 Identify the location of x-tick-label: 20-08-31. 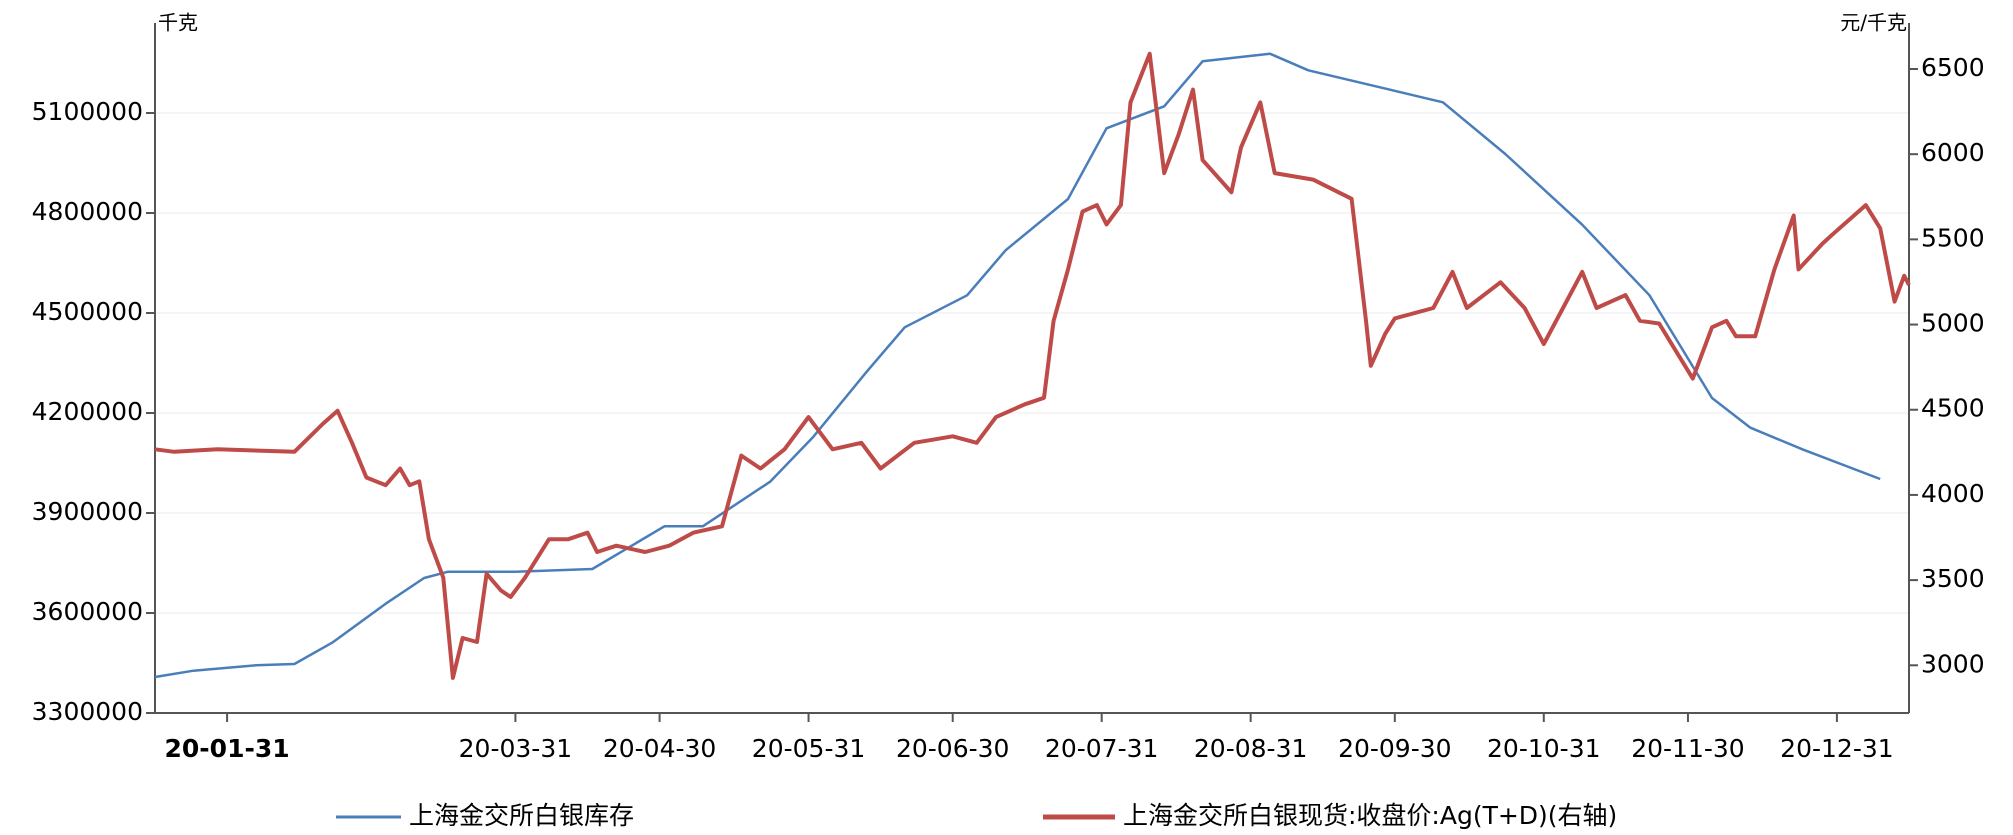
(1250, 748).